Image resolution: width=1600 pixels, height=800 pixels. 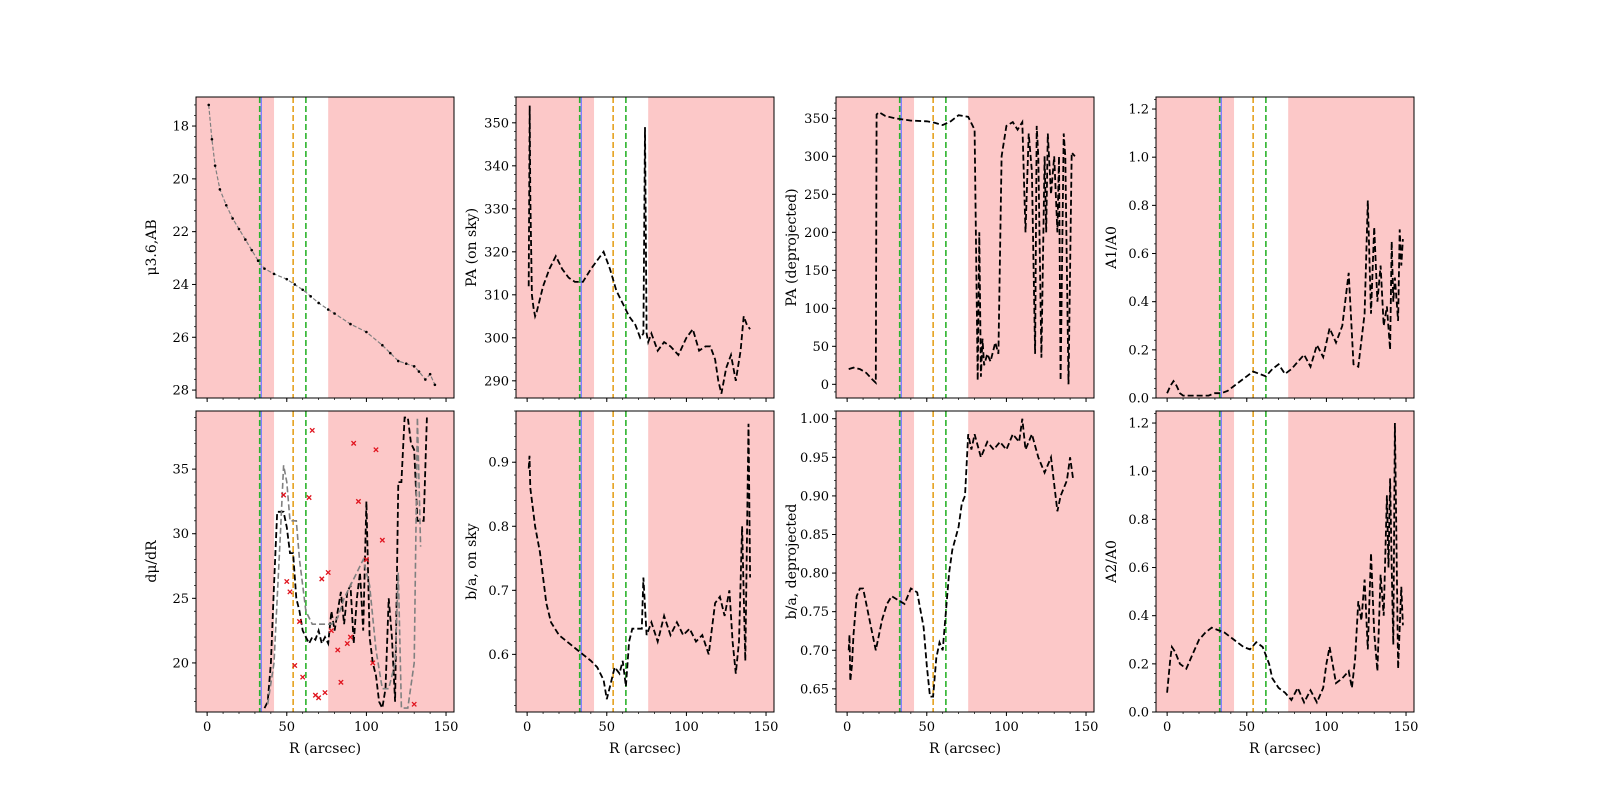 I want to click on y-tick-label: 18, so click(x=180, y=127).